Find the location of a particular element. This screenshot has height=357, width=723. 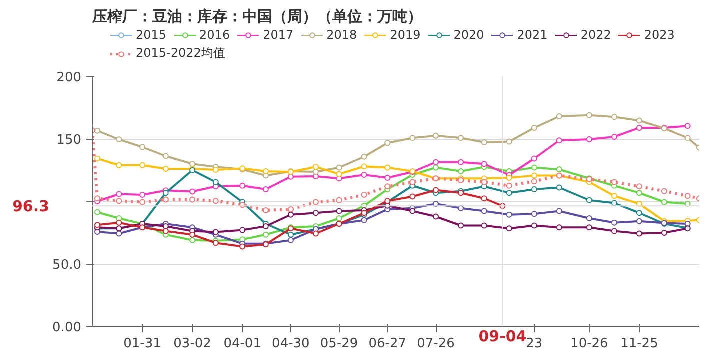

x-tick-label: 03-02 is located at coordinates (193, 344).